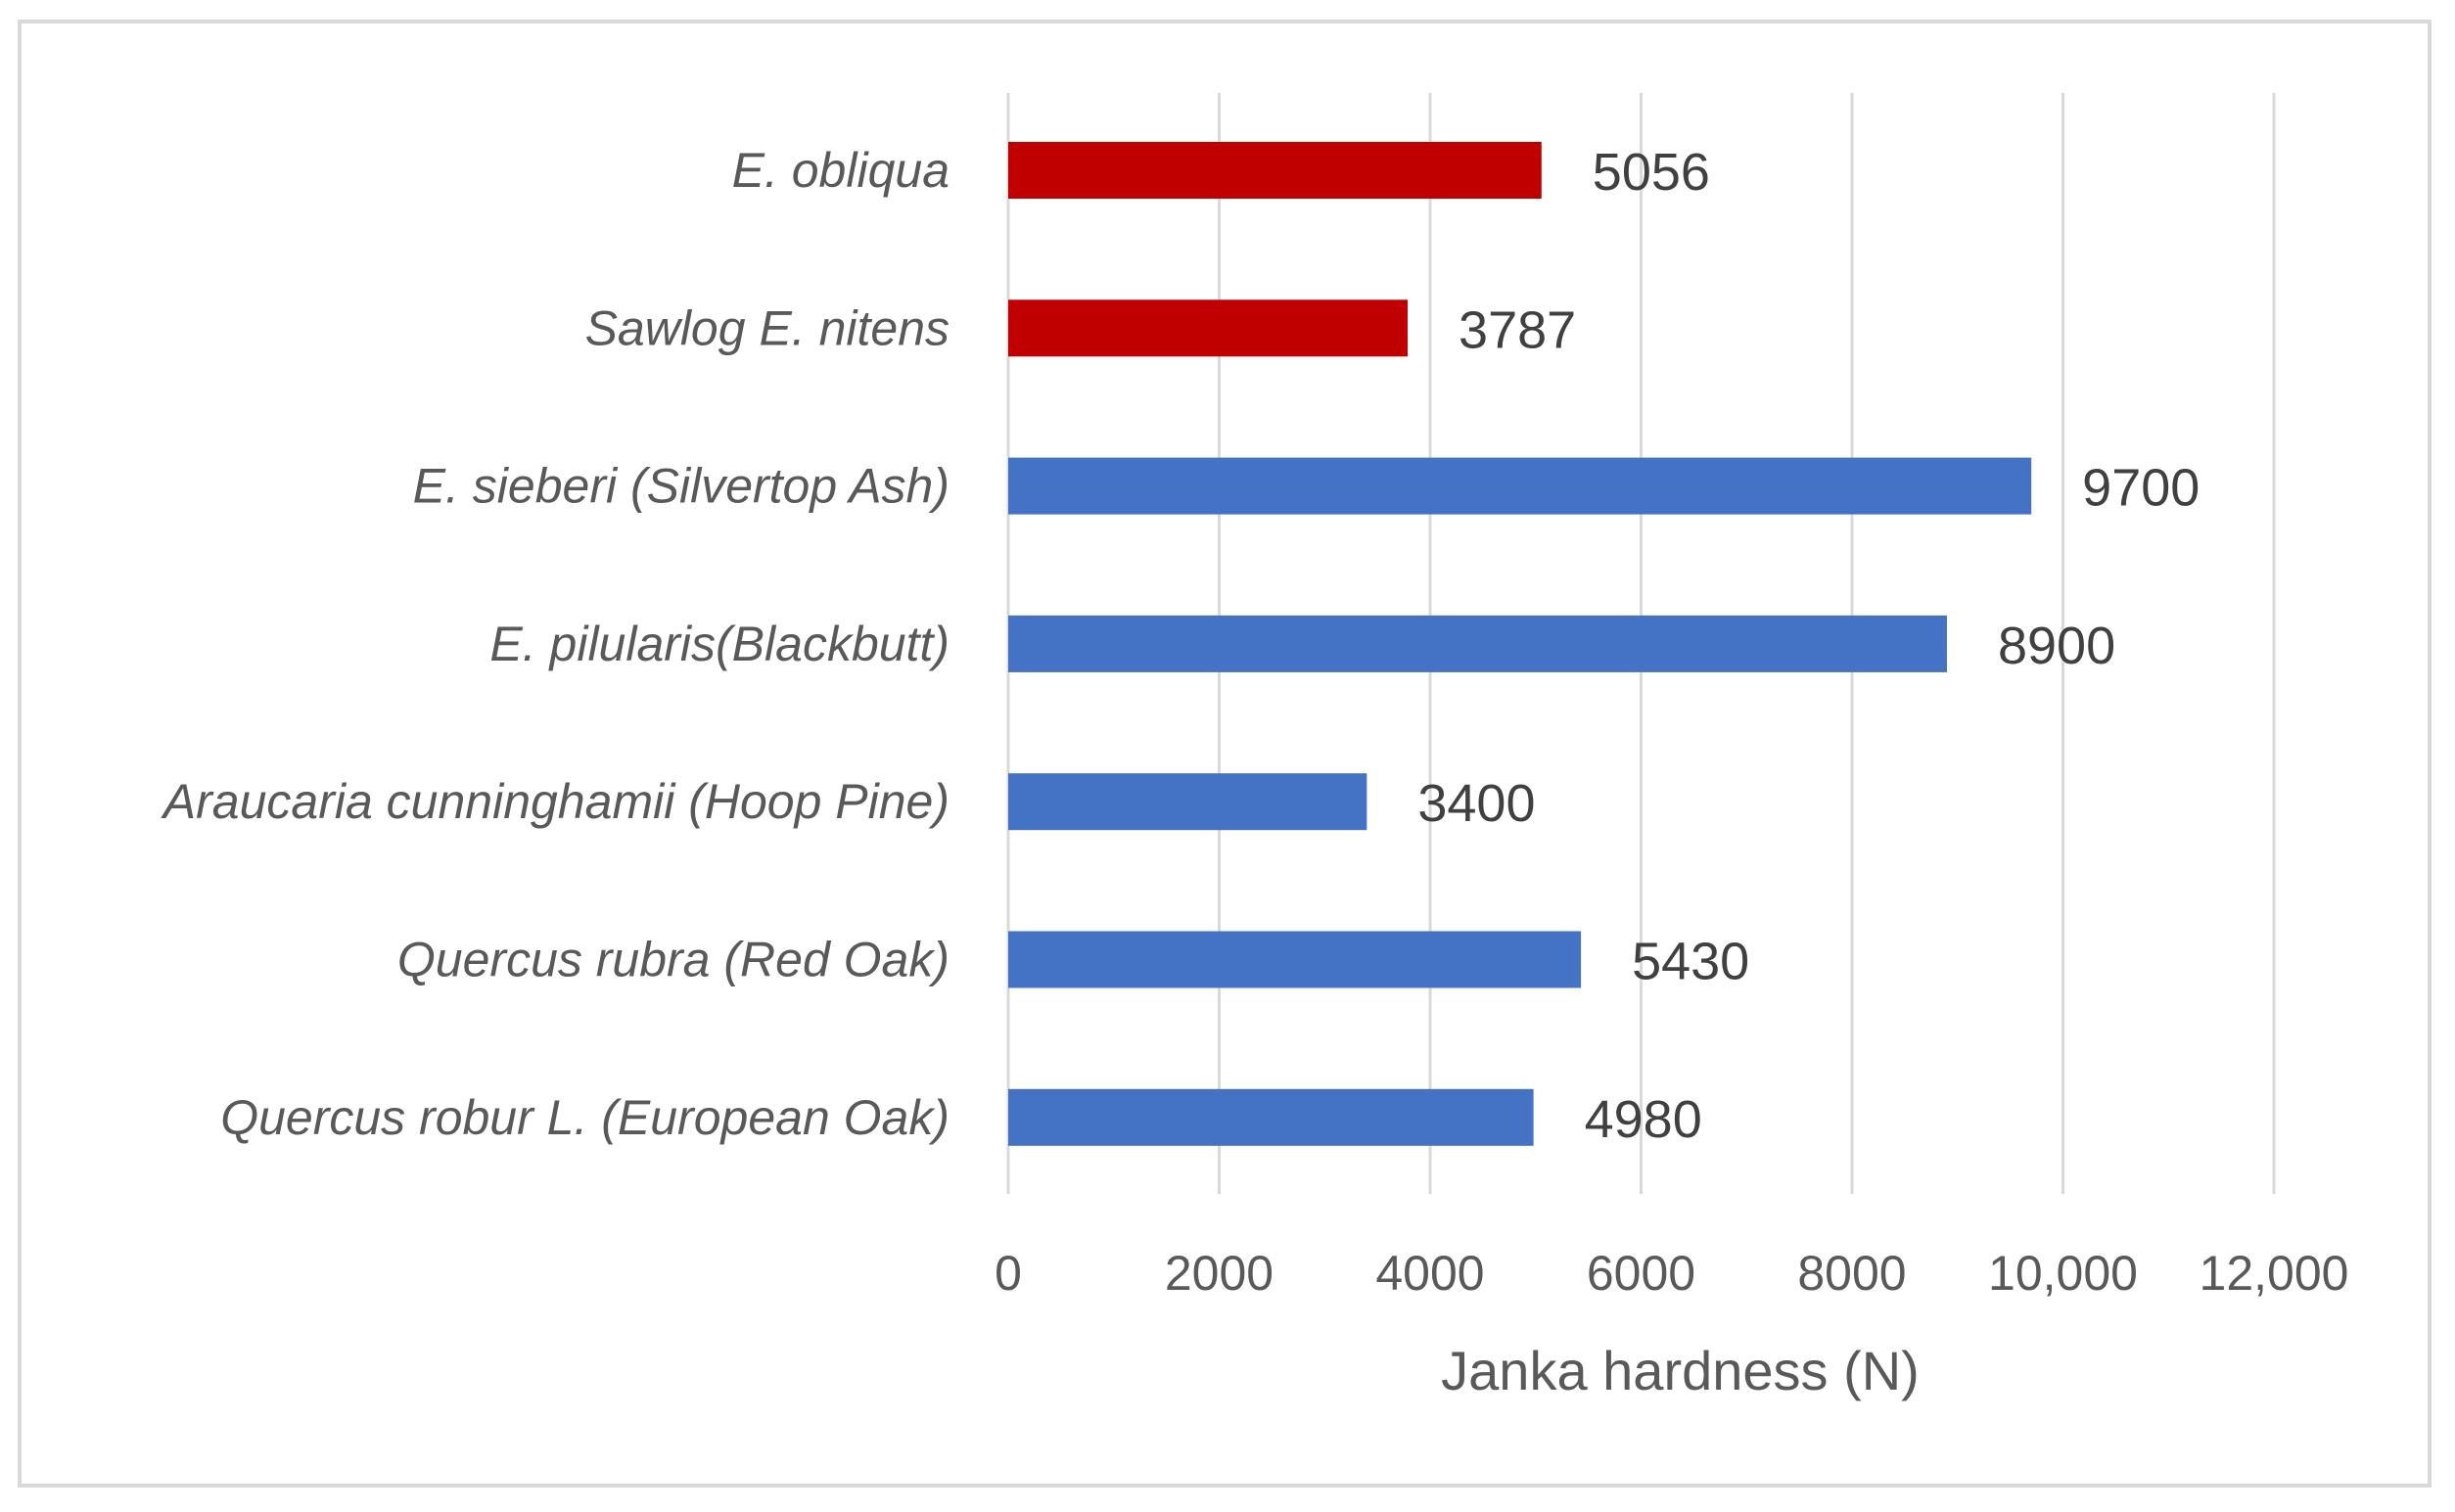  What do you see at coordinates (2056, 646) in the screenshot?
I see `data-label: 8900` at bounding box center [2056, 646].